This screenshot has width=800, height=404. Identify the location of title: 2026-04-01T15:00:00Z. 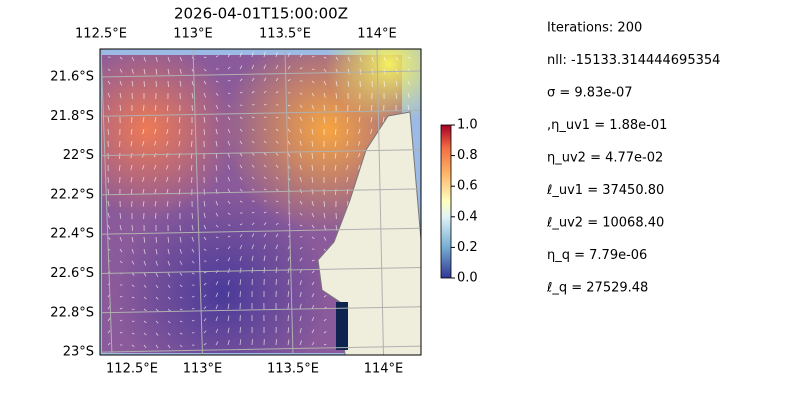
(261, 14).